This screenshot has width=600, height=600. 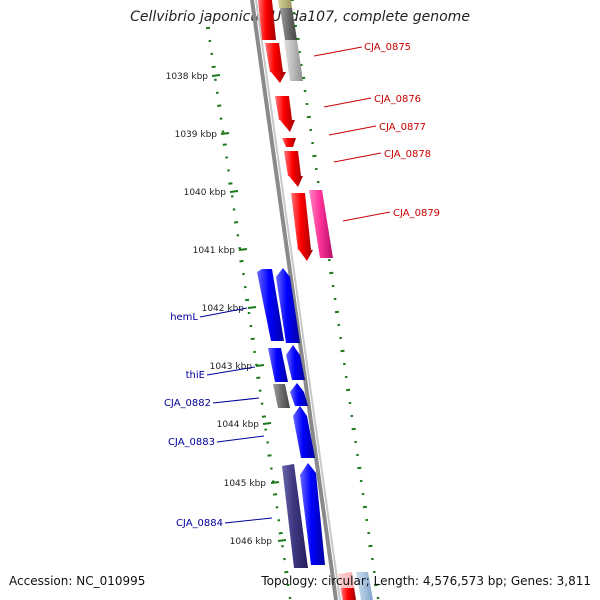 What do you see at coordinates (293, 60) in the screenshot?
I see `gene-cja-0875-grey` at bounding box center [293, 60].